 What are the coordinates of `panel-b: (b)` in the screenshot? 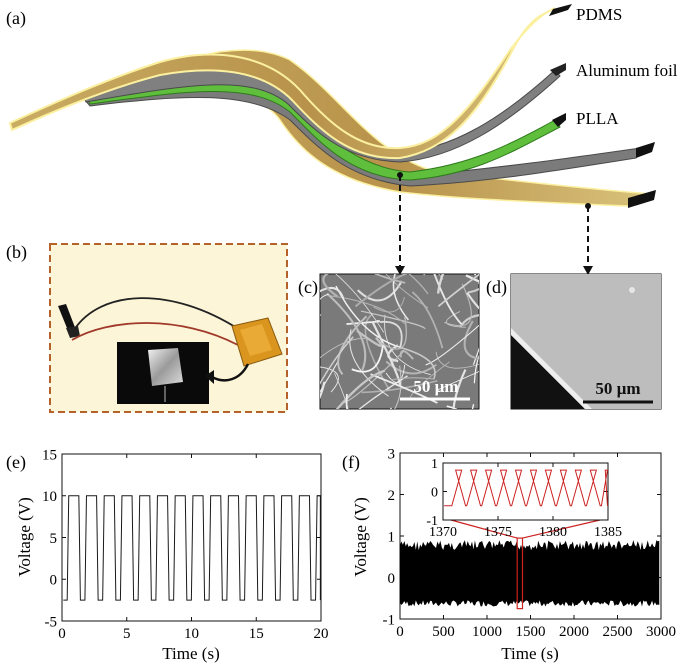 It's located at (147, 327).